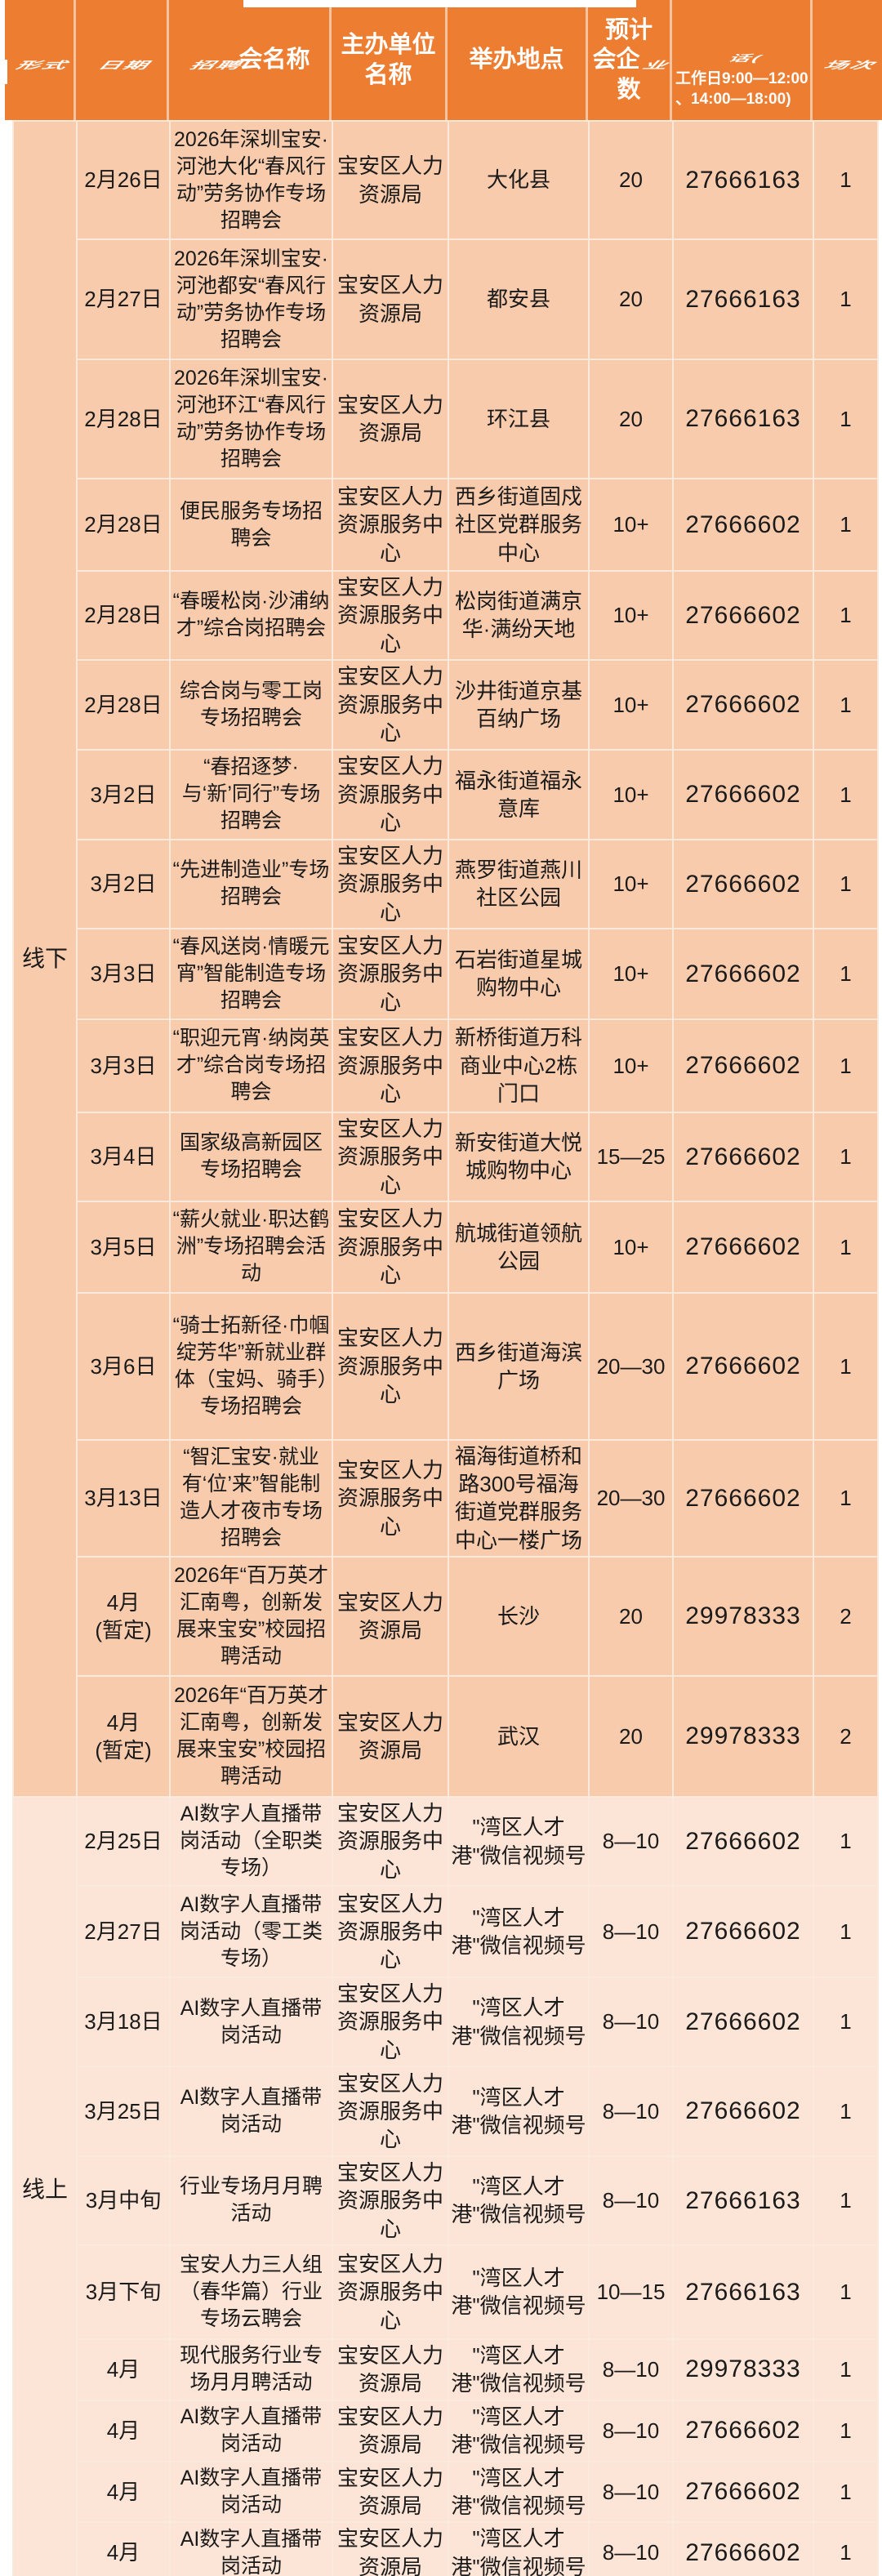 The width and height of the screenshot is (882, 2576). What do you see at coordinates (123, 1366) in the screenshot?
I see `cell-date: 3月6日` at bounding box center [123, 1366].